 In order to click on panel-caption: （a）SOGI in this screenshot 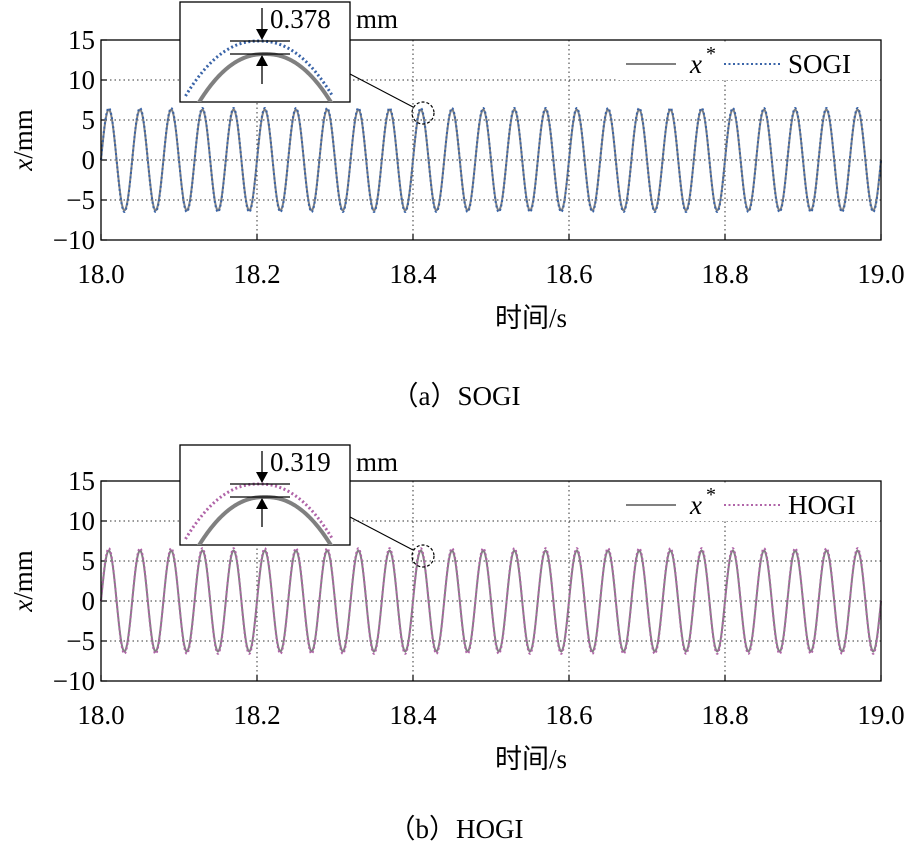, I will do `click(456, 396)`.